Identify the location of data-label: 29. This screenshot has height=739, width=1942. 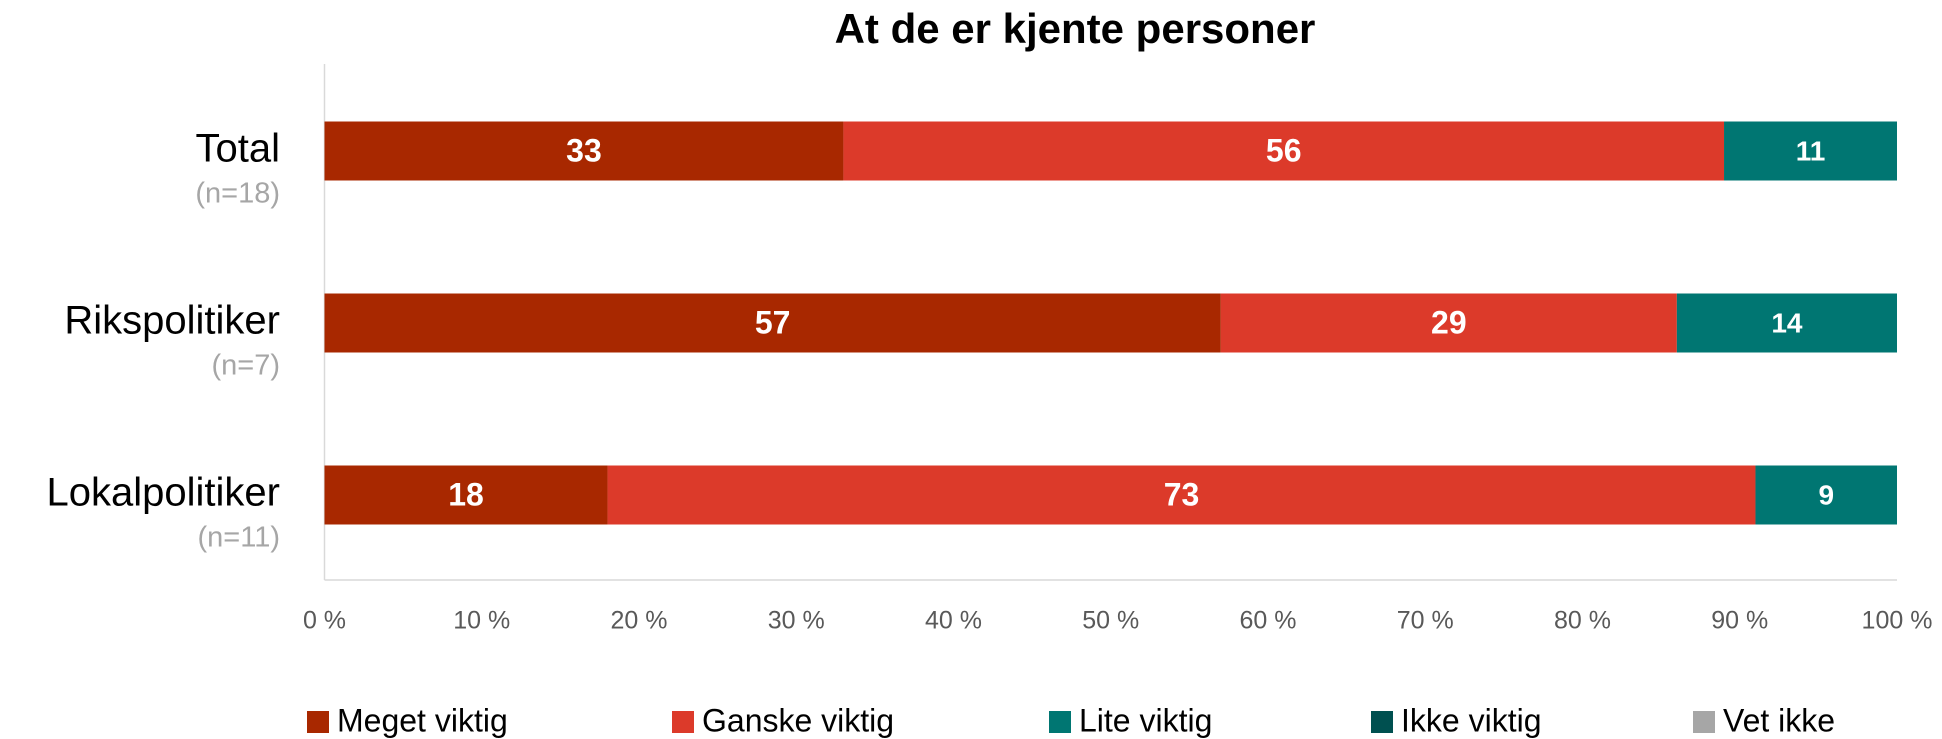
(1449, 322).